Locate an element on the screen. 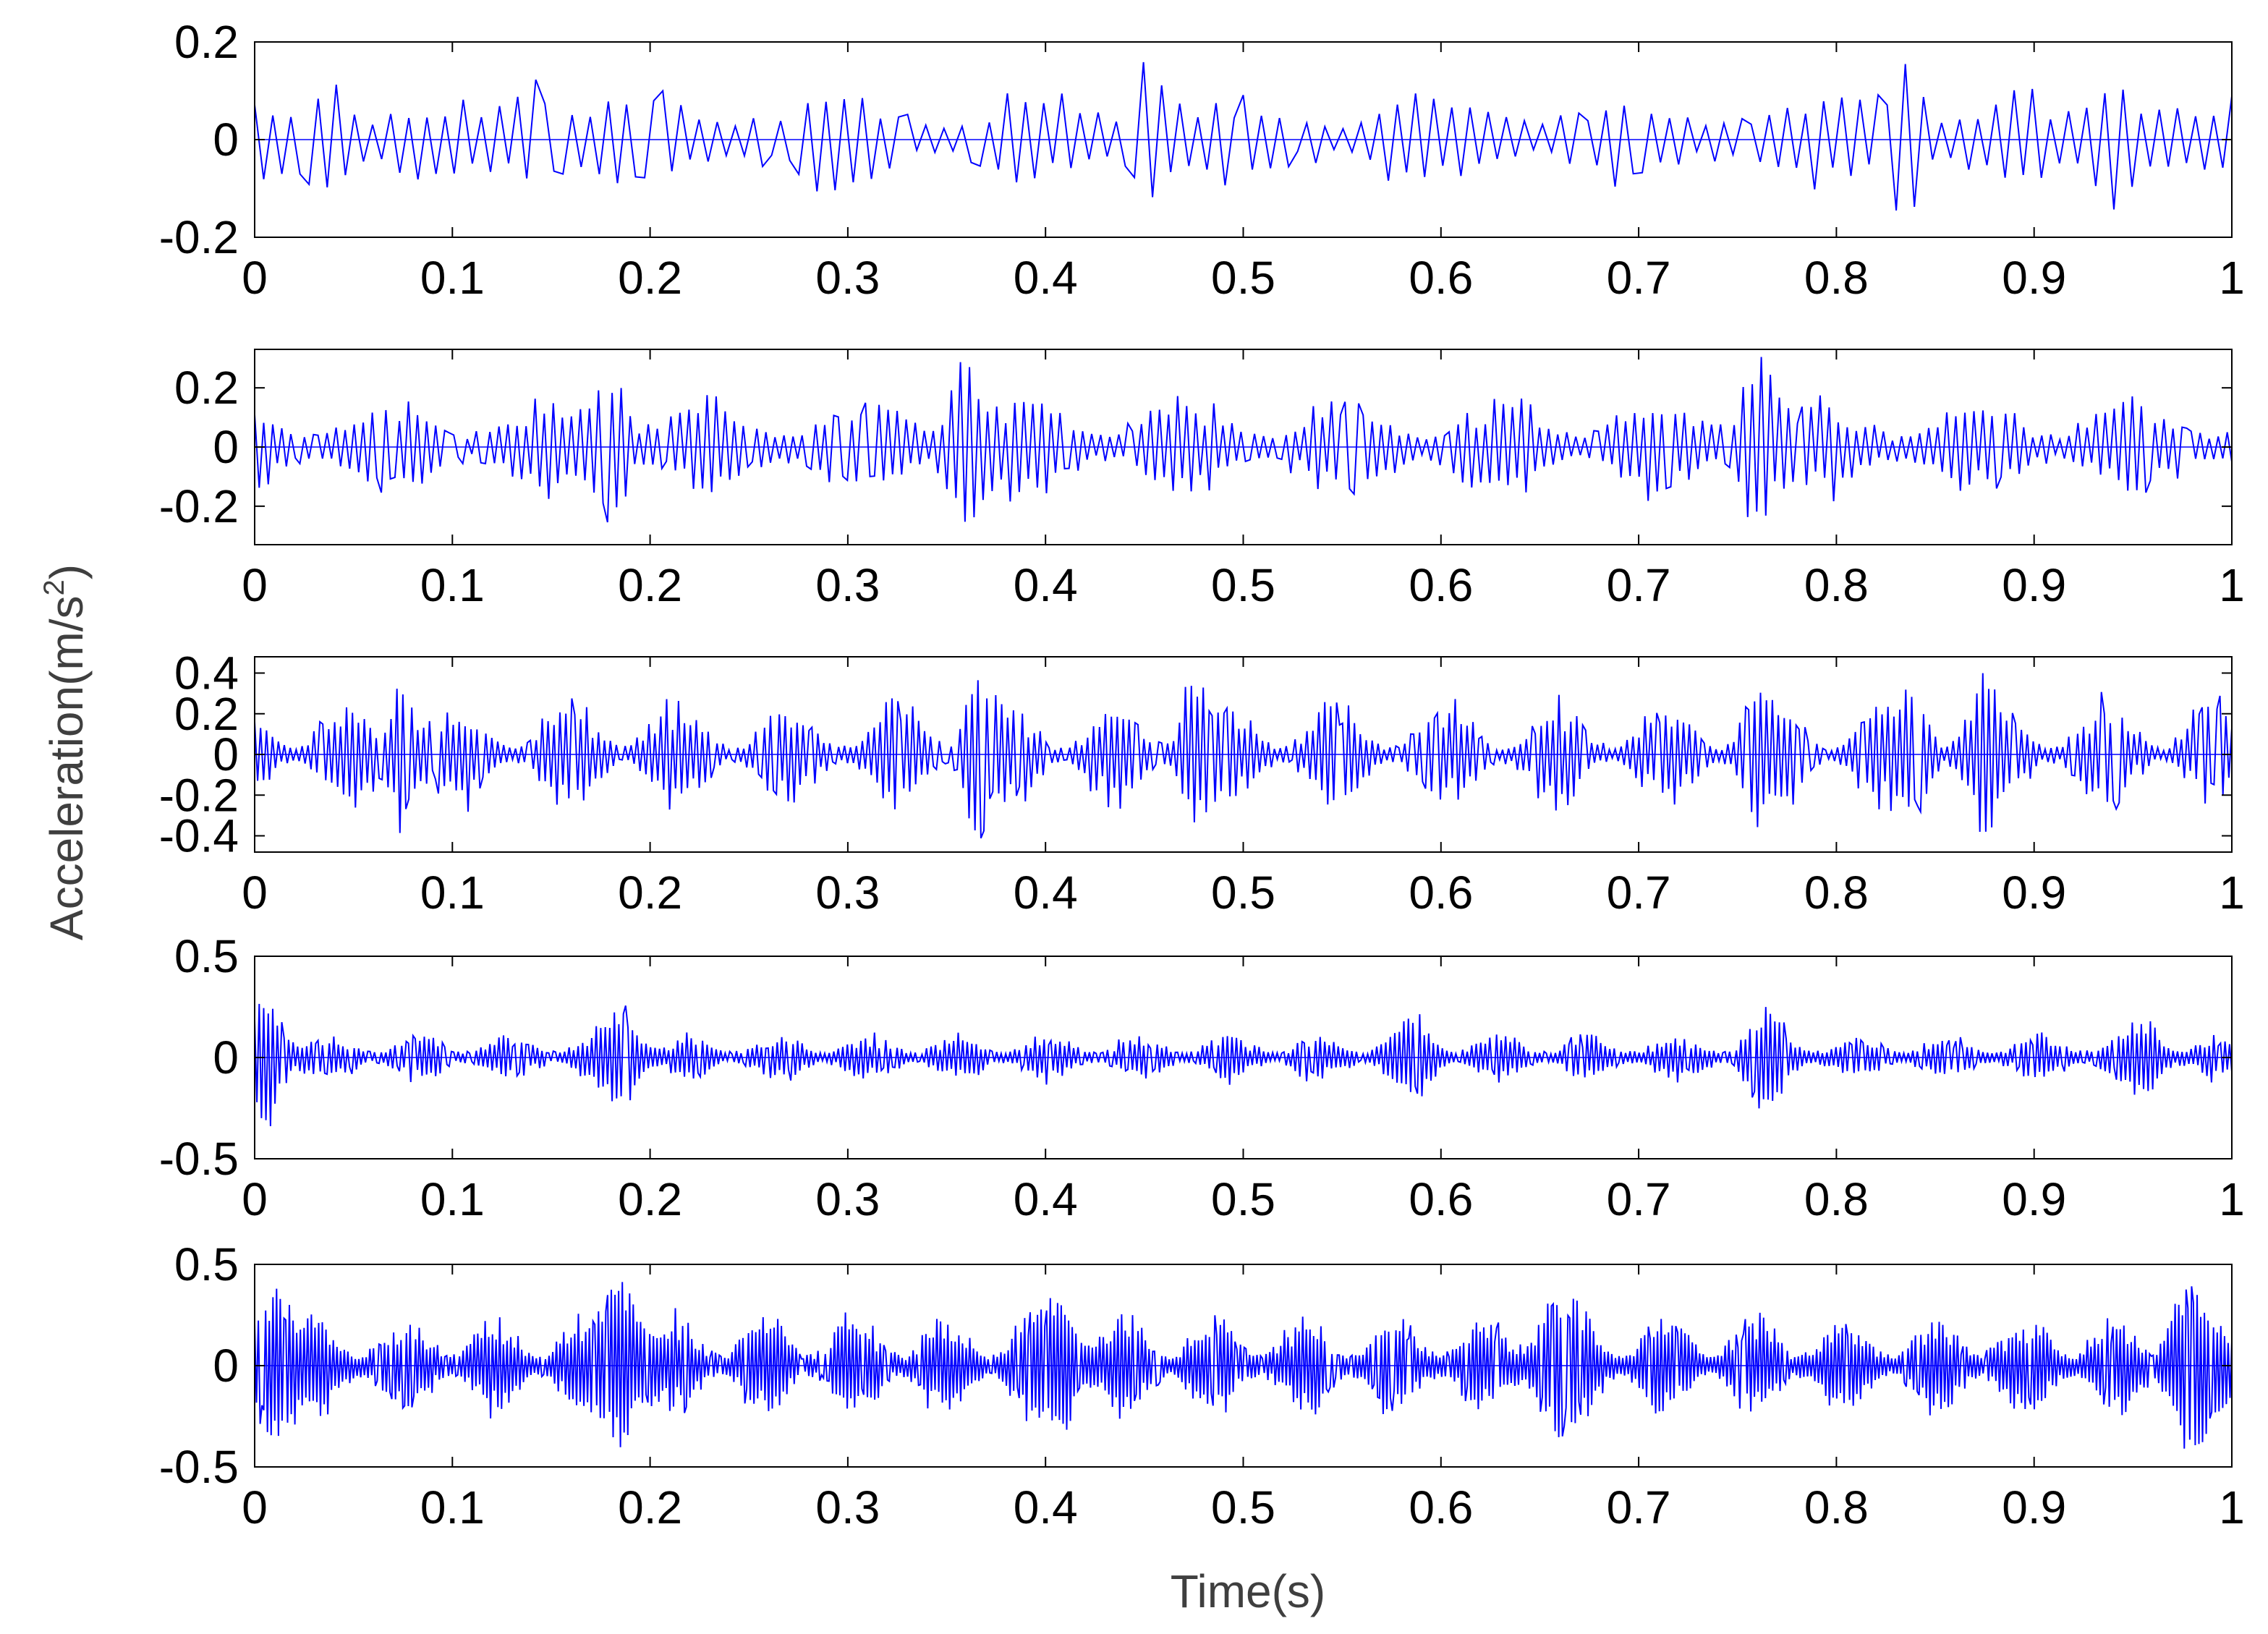 This screenshot has height=1634, width=2268. y-tick-label: -0.4 is located at coordinates (199, 836).